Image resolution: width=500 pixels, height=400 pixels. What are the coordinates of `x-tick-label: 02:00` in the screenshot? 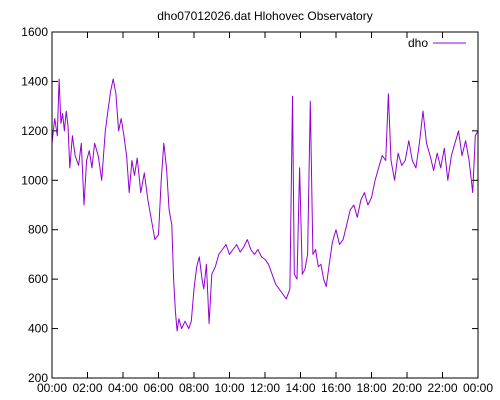 It's located at (87, 388).